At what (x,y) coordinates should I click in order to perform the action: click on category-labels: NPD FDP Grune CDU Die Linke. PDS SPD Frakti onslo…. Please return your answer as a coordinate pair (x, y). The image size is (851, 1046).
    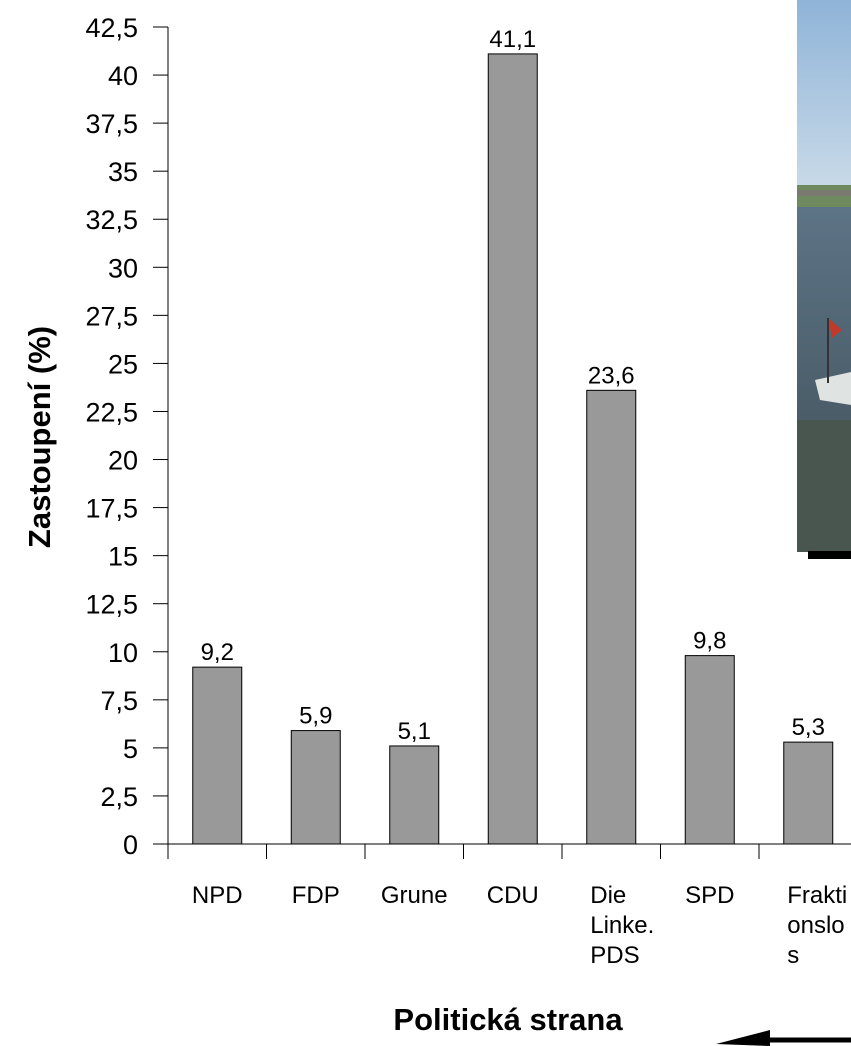
    Looking at the image, I should click on (519, 925).